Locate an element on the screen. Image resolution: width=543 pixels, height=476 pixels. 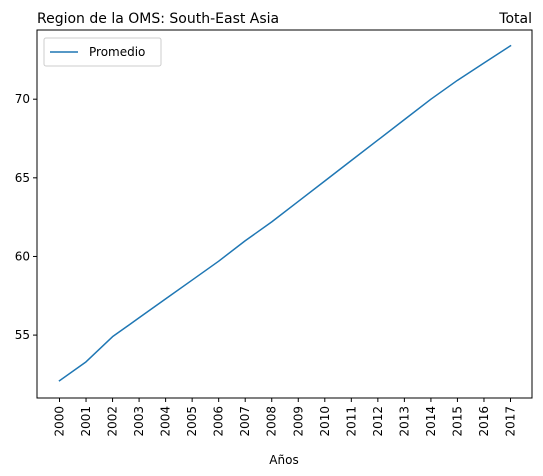
x-tick-label: 2017 is located at coordinates (511, 421).